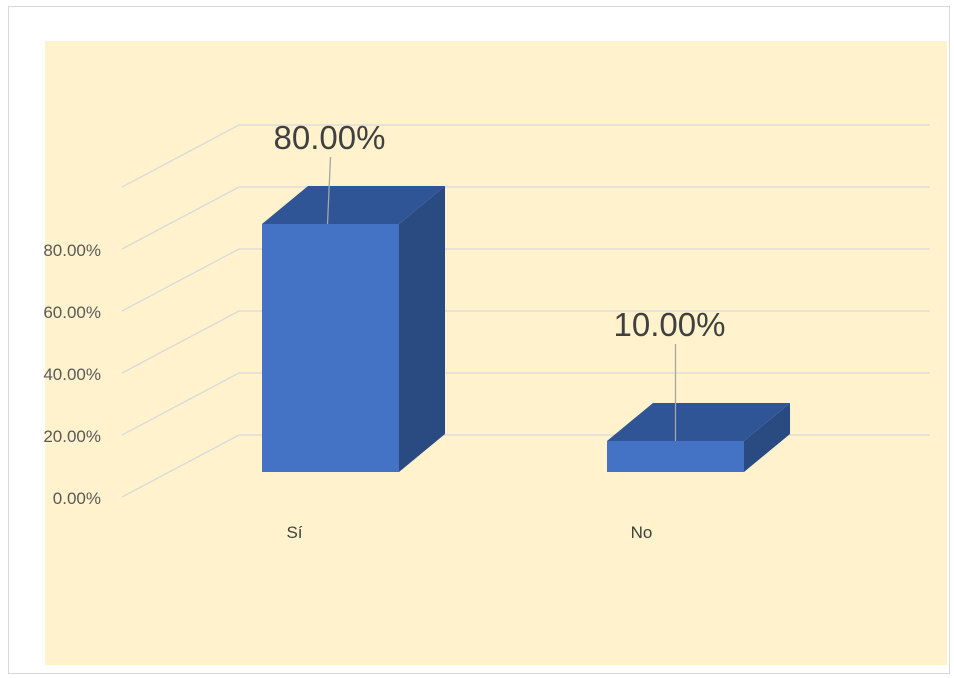 This screenshot has width=954, height=678. I want to click on y-tick-label: 20.00%, so click(72, 436).